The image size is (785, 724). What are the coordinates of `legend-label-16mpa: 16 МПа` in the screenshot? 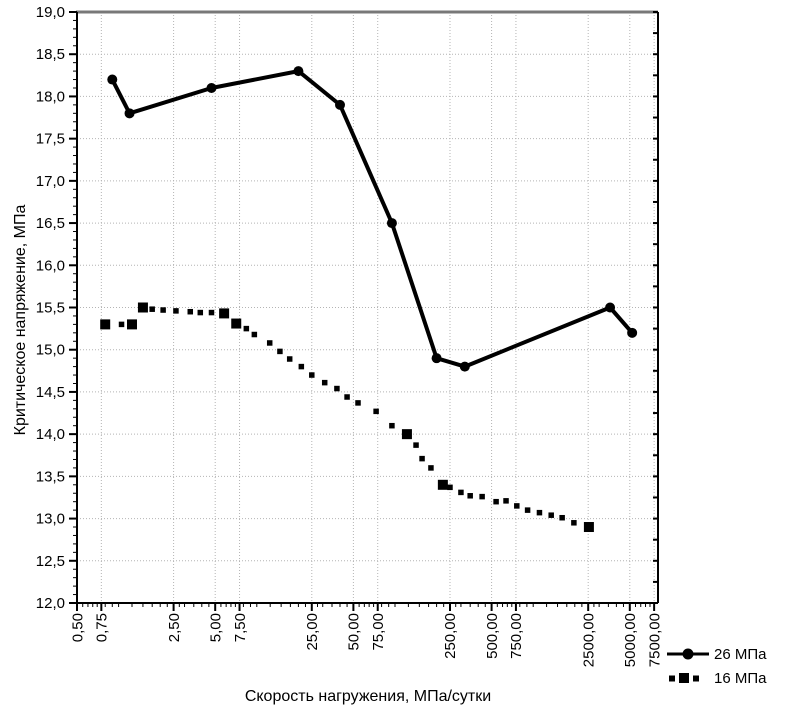 It's located at (740, 678).